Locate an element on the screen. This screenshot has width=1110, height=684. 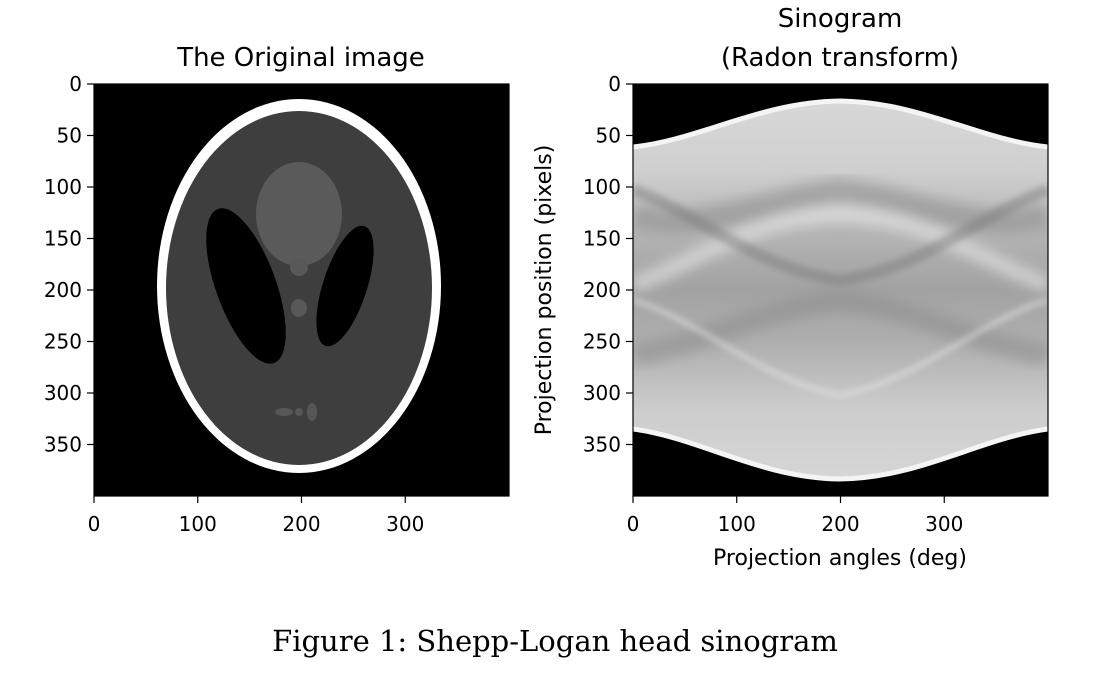
phantom-brain is located at coordinates (299, 288).